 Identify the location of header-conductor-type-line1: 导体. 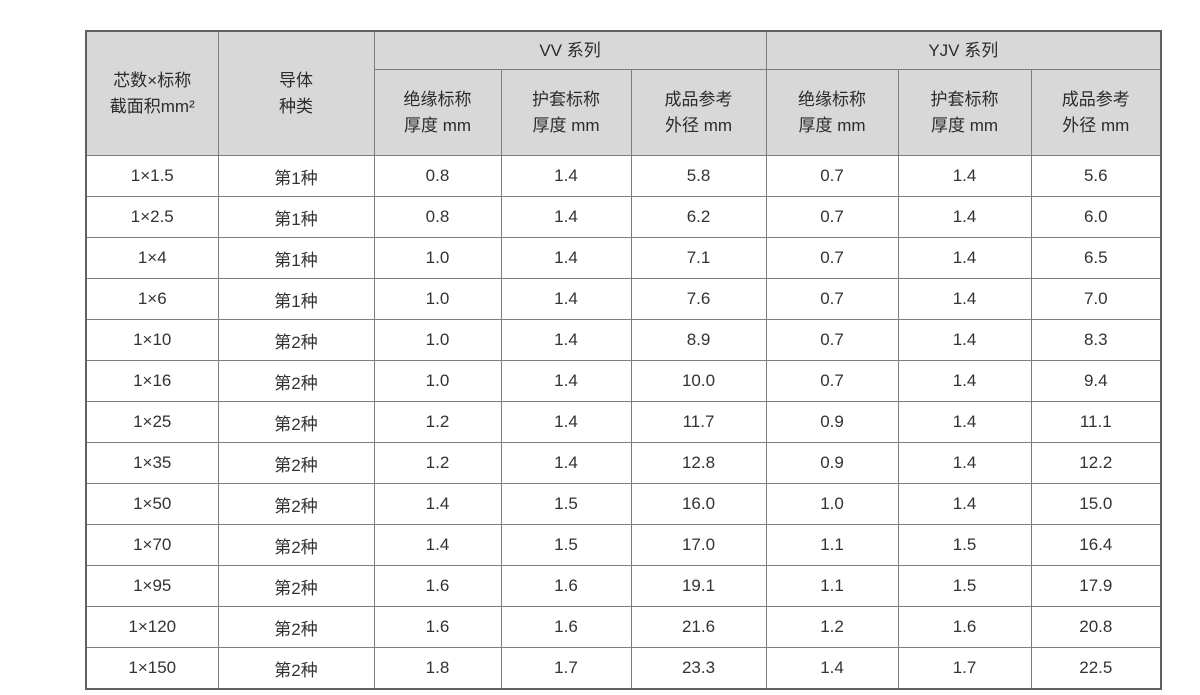
(296, 80).